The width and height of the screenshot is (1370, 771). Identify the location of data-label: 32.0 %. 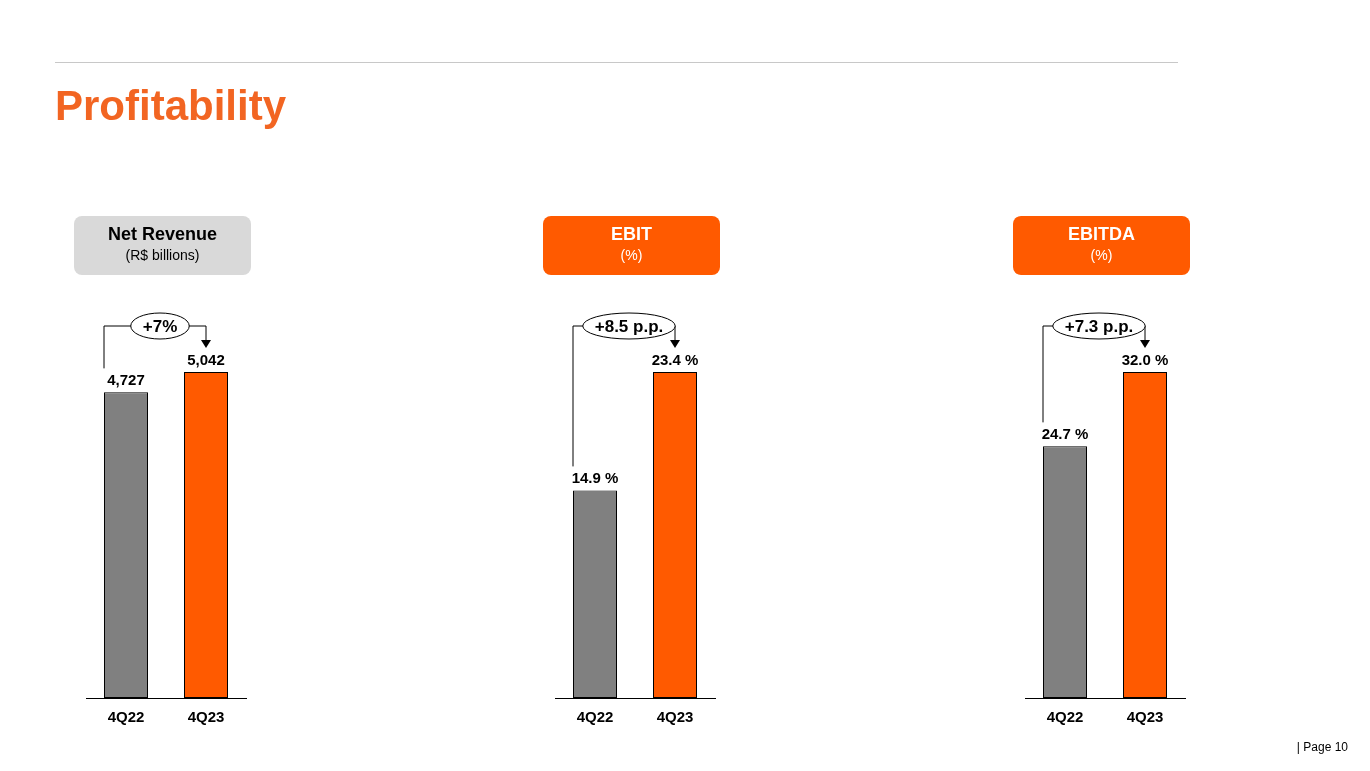
(1145, 359).